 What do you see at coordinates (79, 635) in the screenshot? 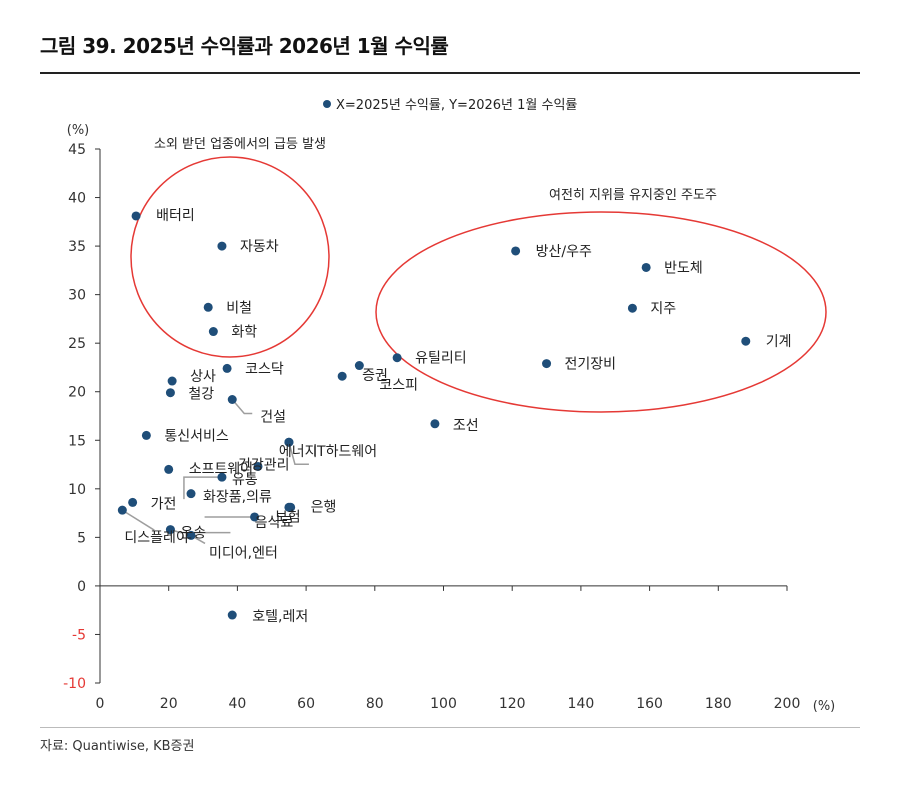
I see `y-tick-label: -5` at bounding box center [79, 635].